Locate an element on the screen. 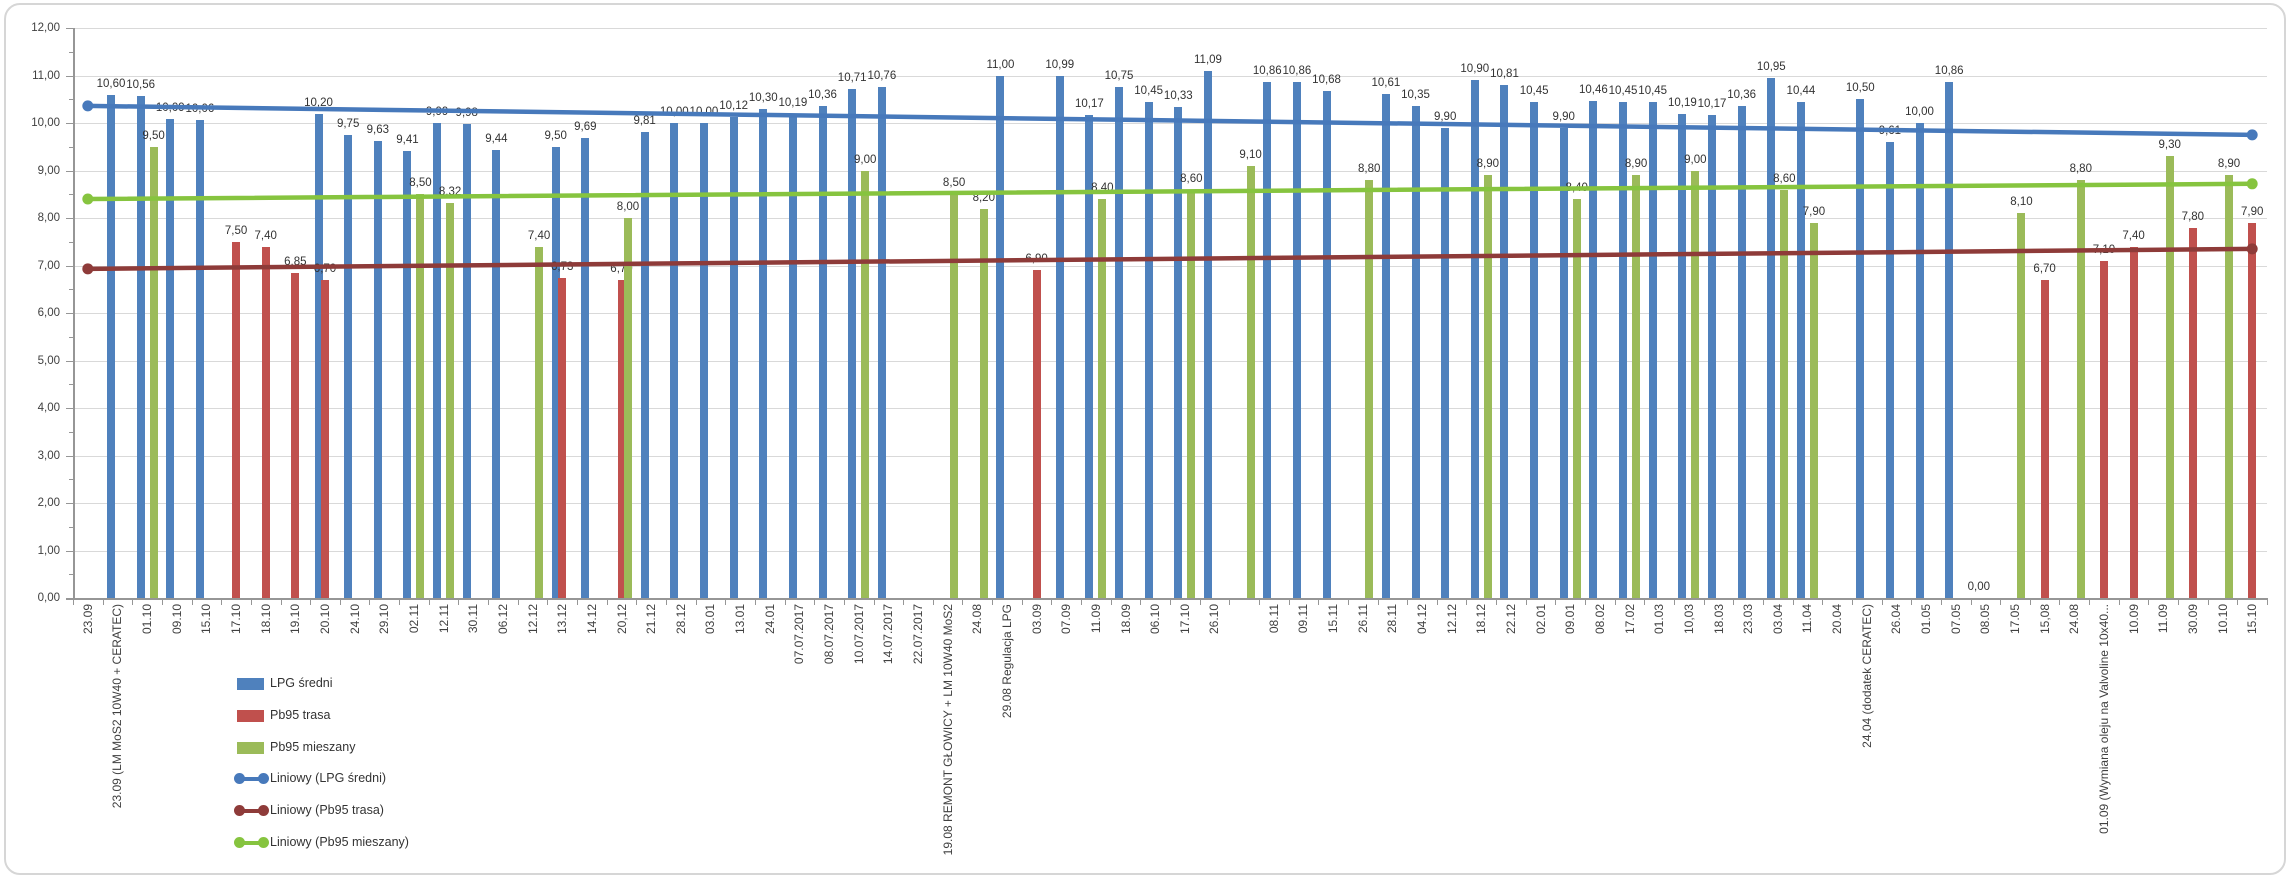 This screenshot has height=885, width=2291. bar-value-label: 10,71 is located at coordinates (852, 78).